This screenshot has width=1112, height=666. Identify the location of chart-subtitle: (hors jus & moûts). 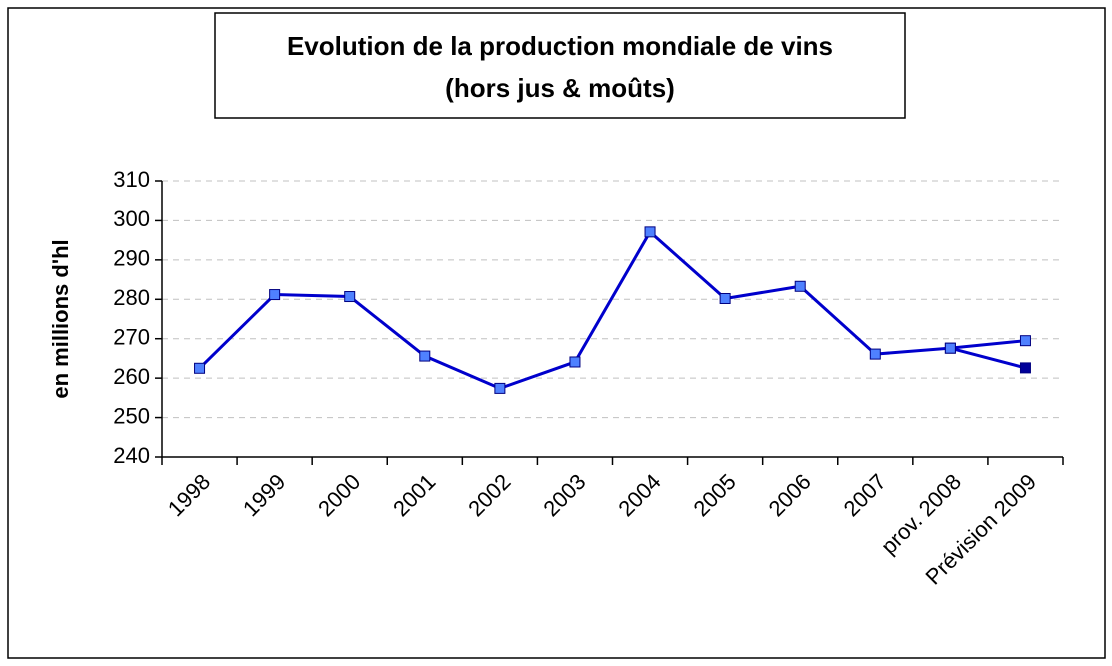
(560, 88).